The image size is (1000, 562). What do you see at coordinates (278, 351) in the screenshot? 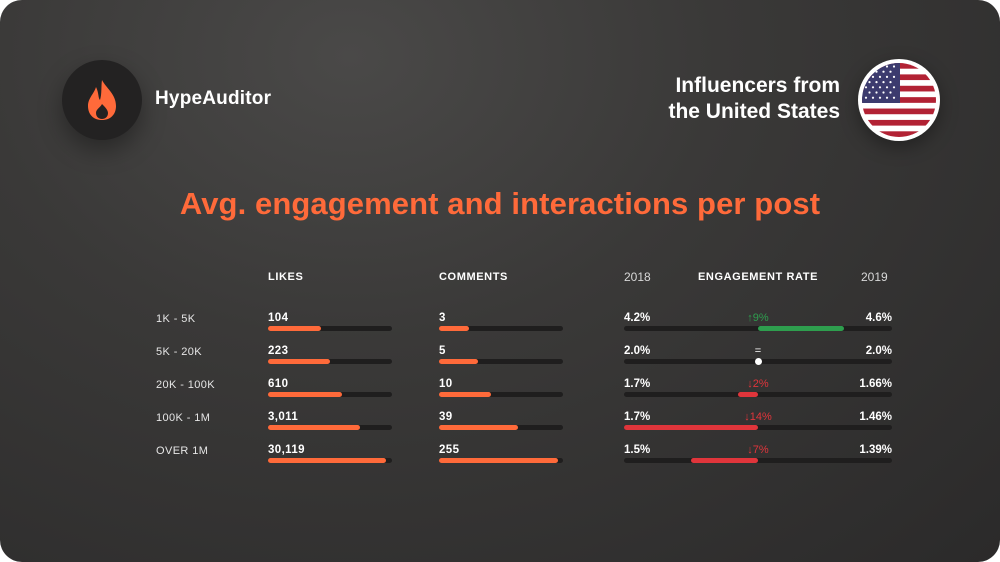
I see `likes-value: 223` at bounding box center [278, 351].